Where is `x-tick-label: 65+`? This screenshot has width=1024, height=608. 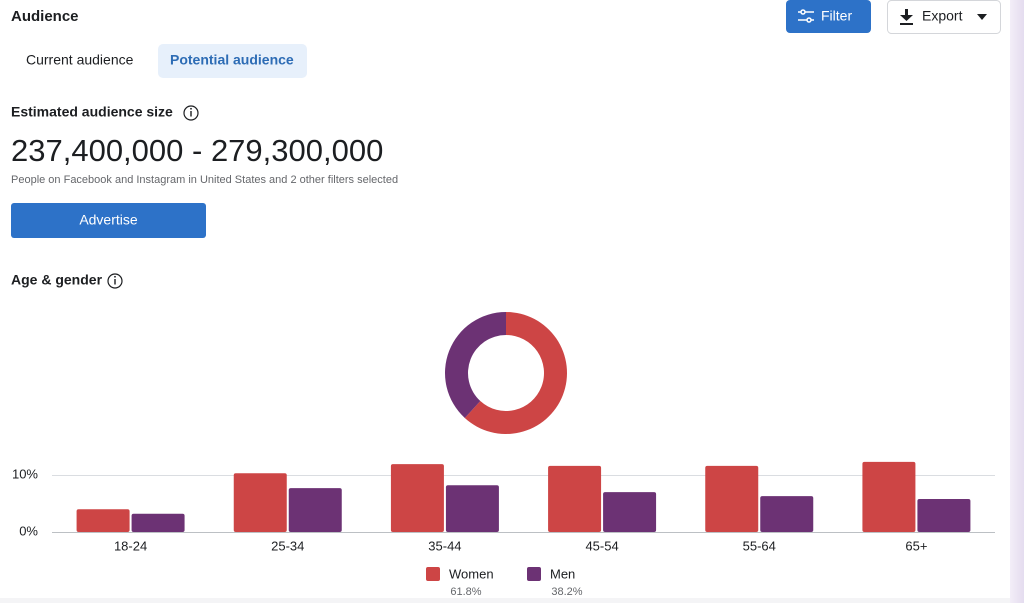 x-tick-label: 65+ is located at coordinates (916, 545).